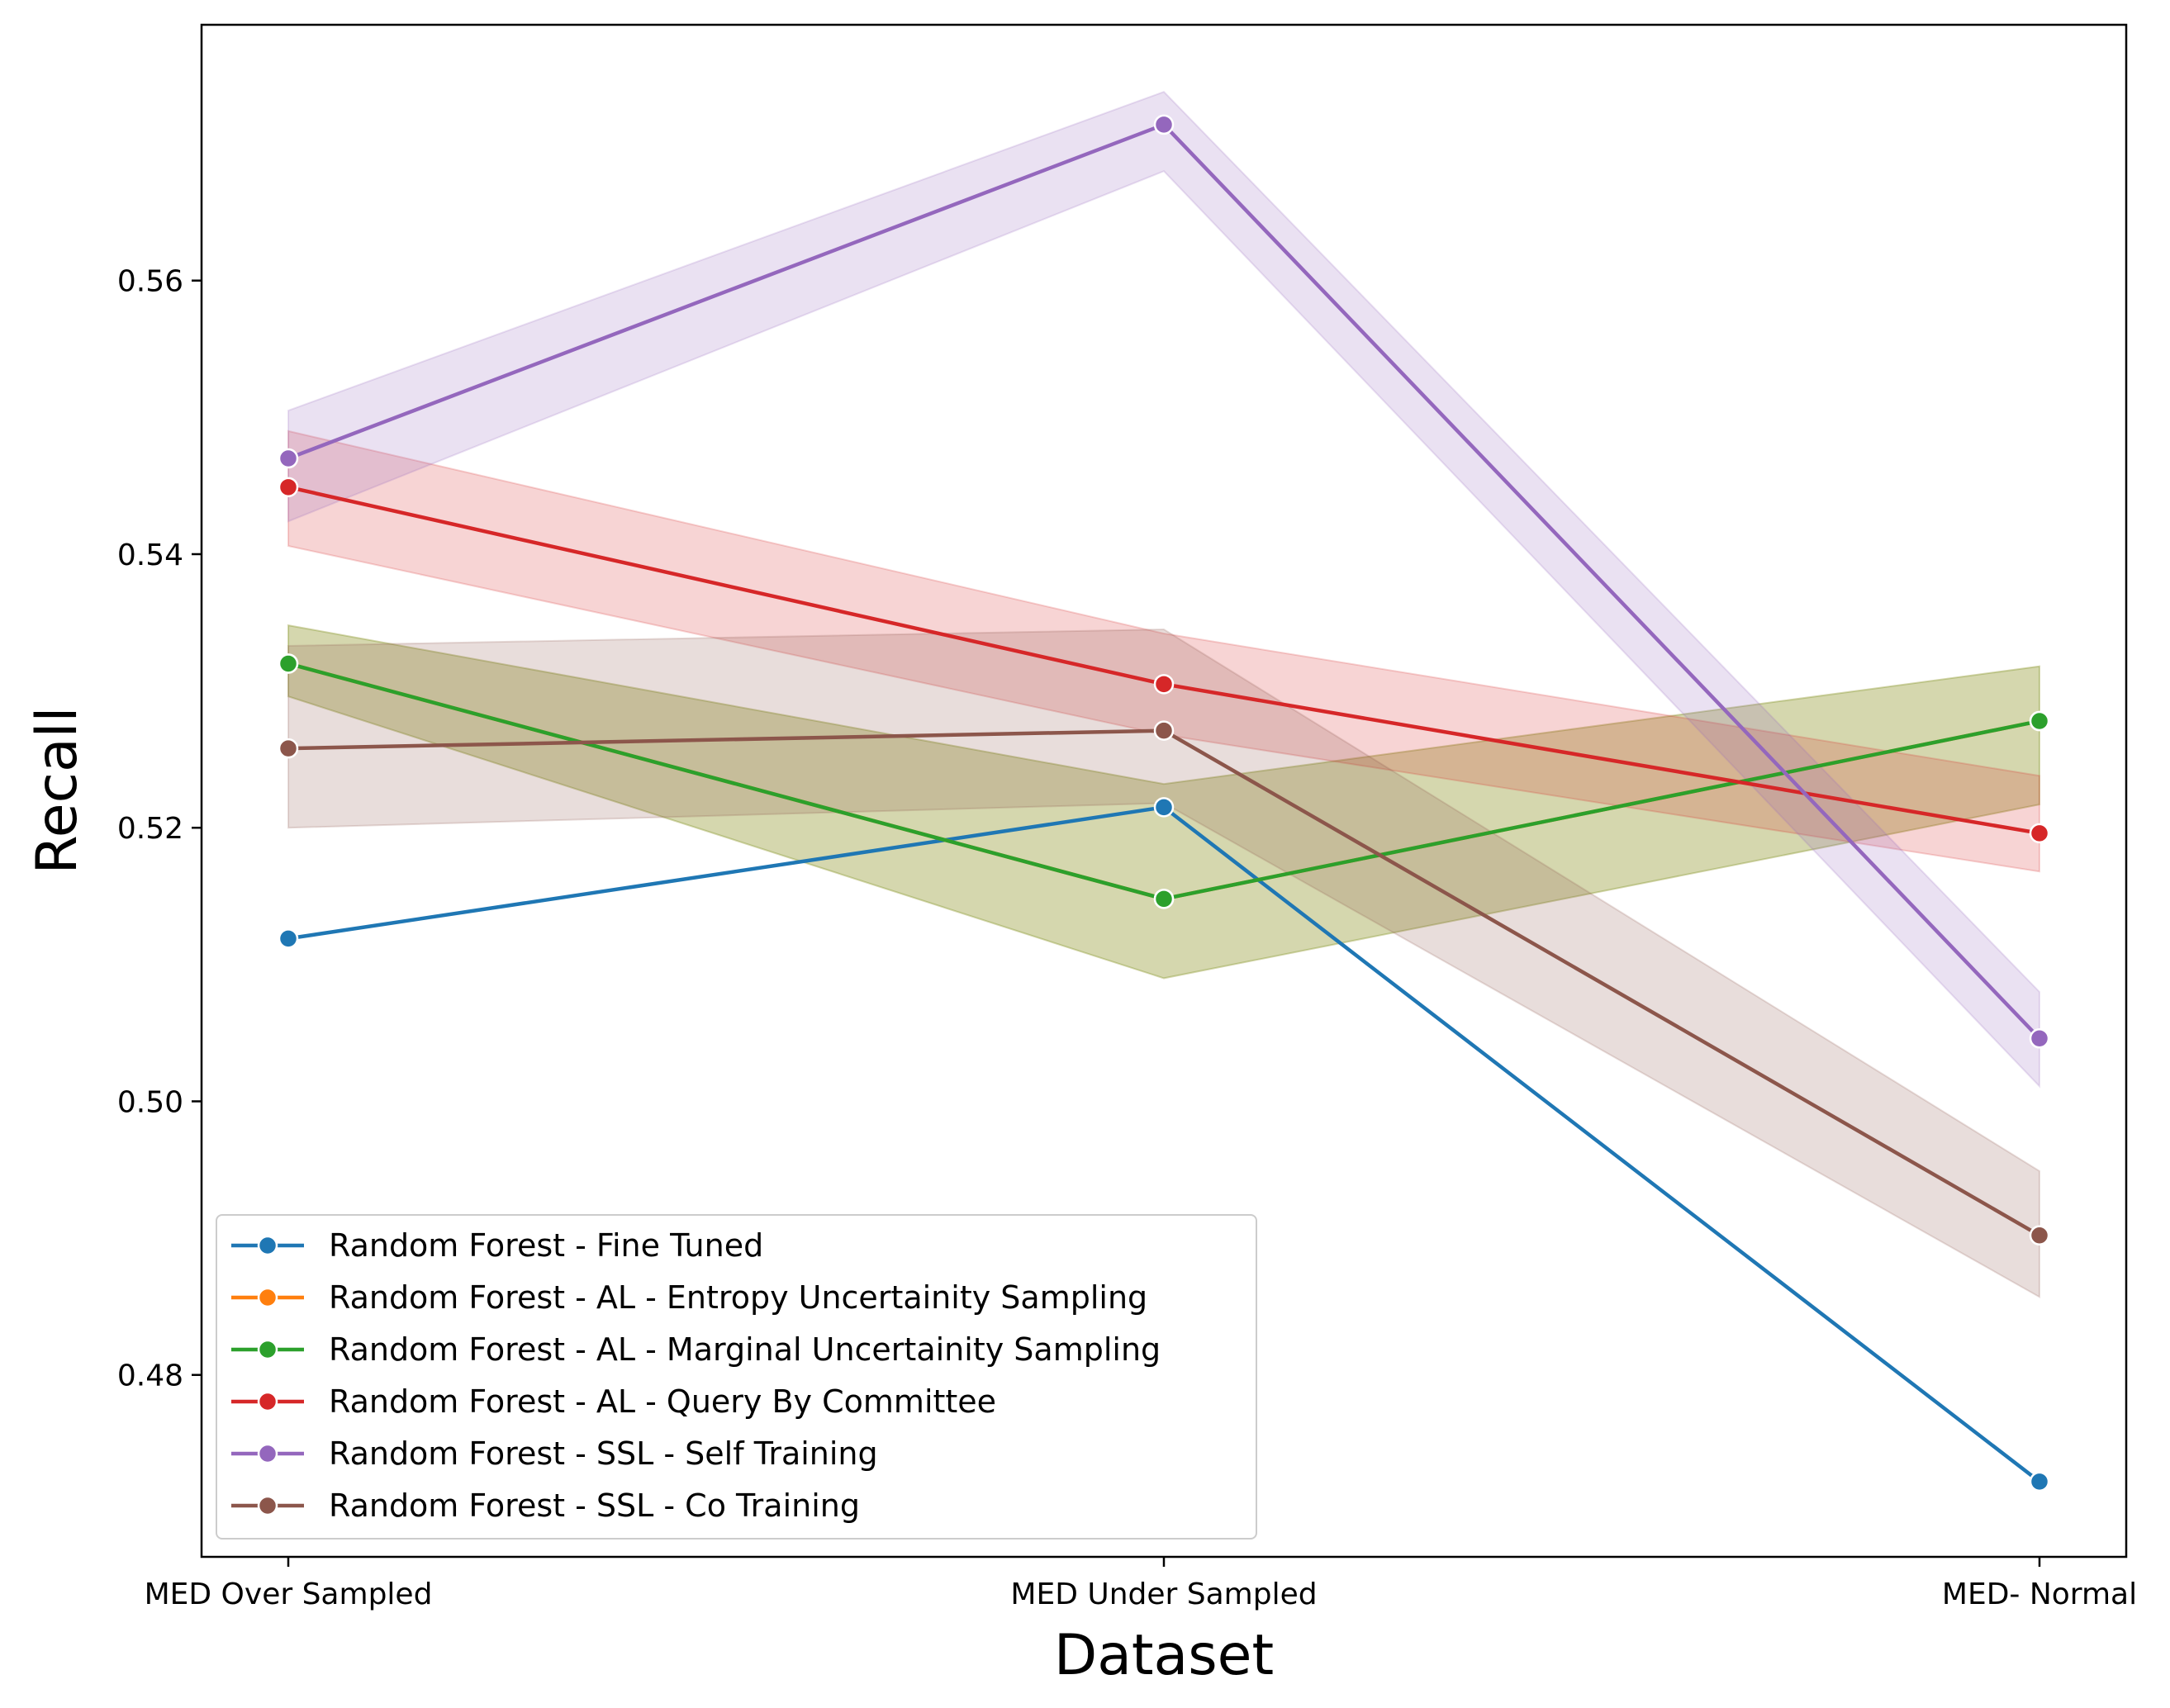  I want to click on x-tick-label: MED- Normal, so click(2039, 1594).